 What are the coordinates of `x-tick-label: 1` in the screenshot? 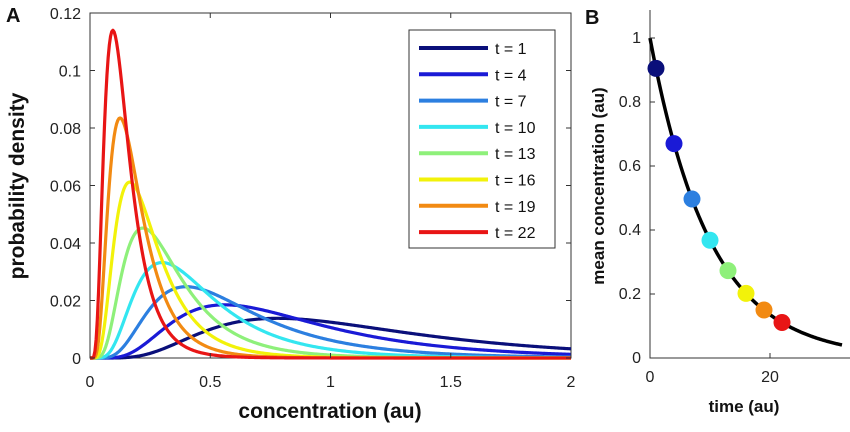 It's located at (330, 382).